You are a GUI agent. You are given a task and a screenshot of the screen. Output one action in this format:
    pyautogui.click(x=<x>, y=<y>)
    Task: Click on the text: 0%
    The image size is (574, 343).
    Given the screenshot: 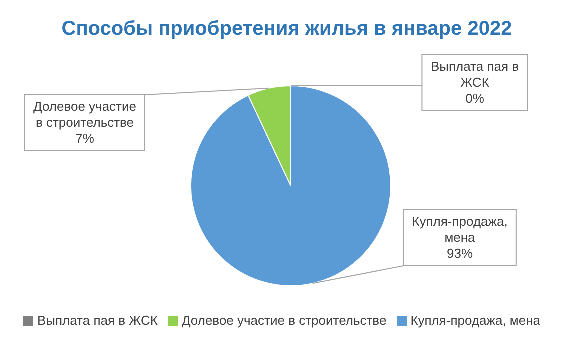 What is the action you would take?
    pyautogui.click(x=475, y=98)
    